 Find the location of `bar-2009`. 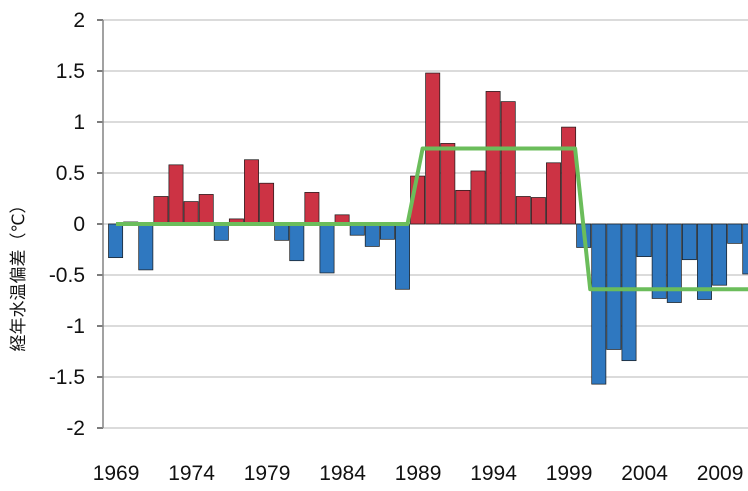

bar-2009 is located at coordinates (720, 254).